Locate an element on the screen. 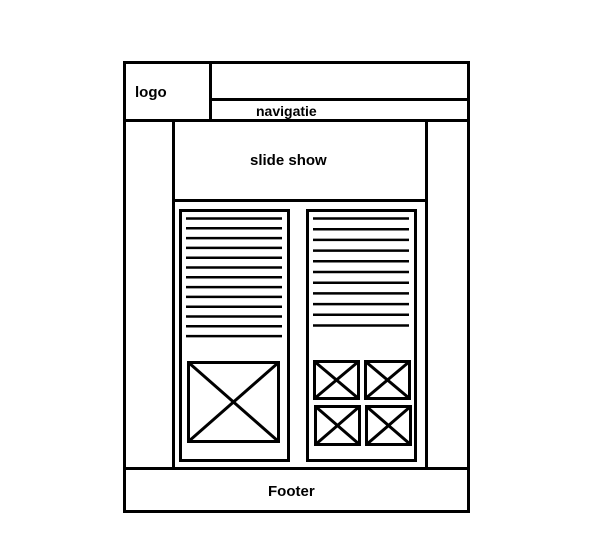 This screenshot has height=545, width=600. header is located at coordinates (296, 92).